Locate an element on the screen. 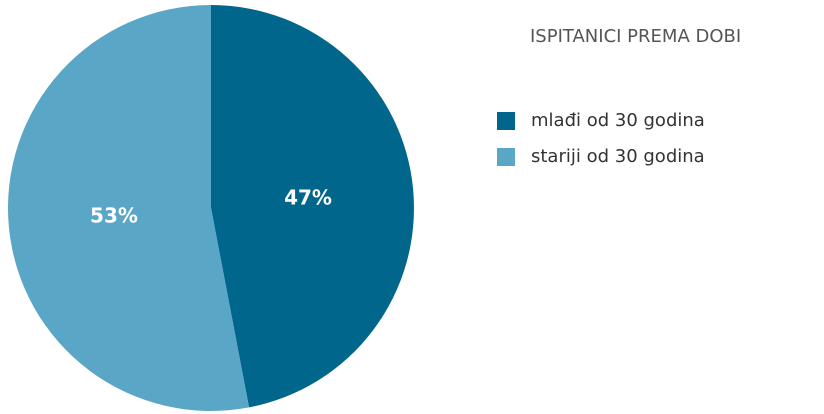 The width and height of the screenshot is (824, 414). slice-label: 47% is located at coordinates (308, 197).